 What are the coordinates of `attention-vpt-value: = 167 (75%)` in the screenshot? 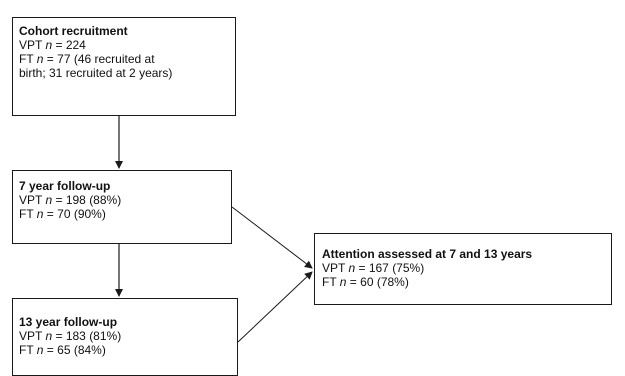 It's located at (390, 268).